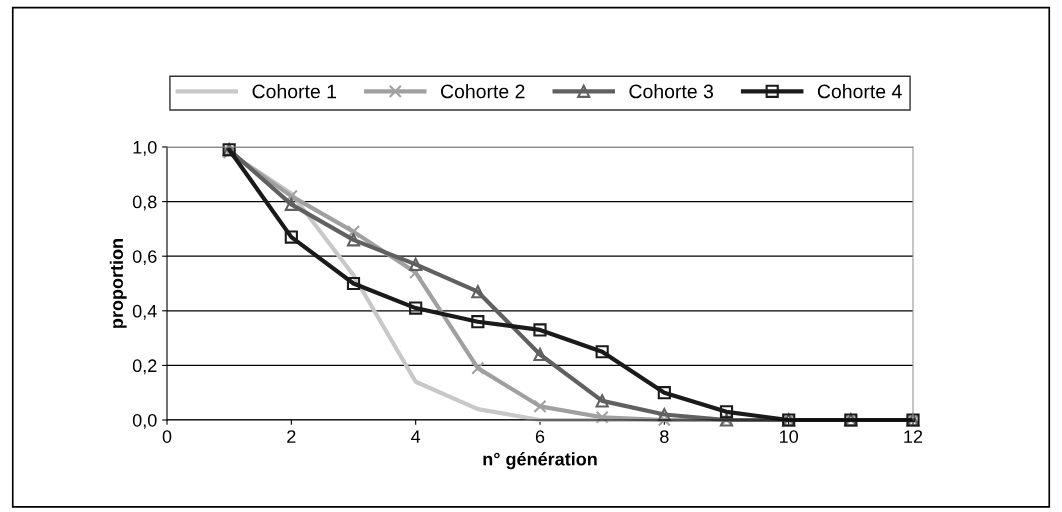 This screenshot has width=1062, height=512. I want to click on x-tick-label: 12, so click(913, 436).